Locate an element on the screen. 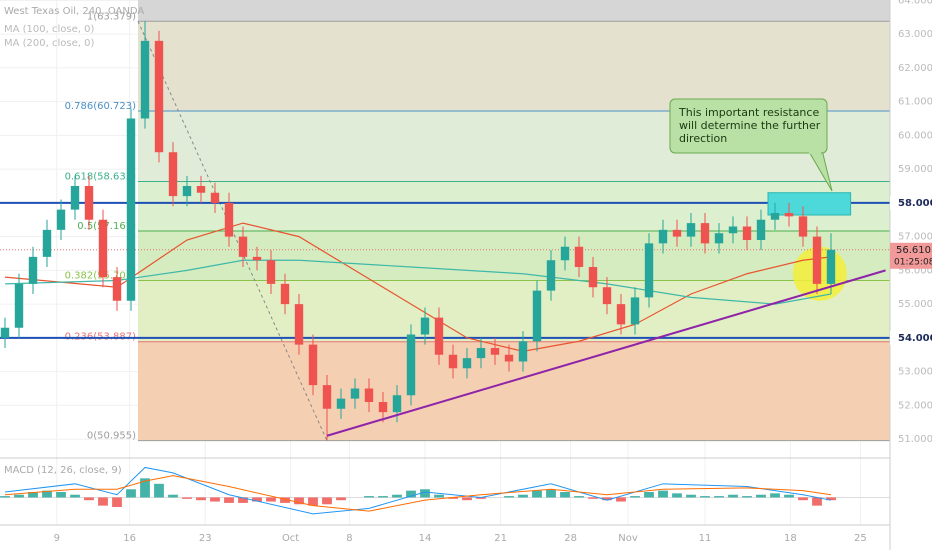  x-tick-label: Nov is located at coordinates (628, 538).